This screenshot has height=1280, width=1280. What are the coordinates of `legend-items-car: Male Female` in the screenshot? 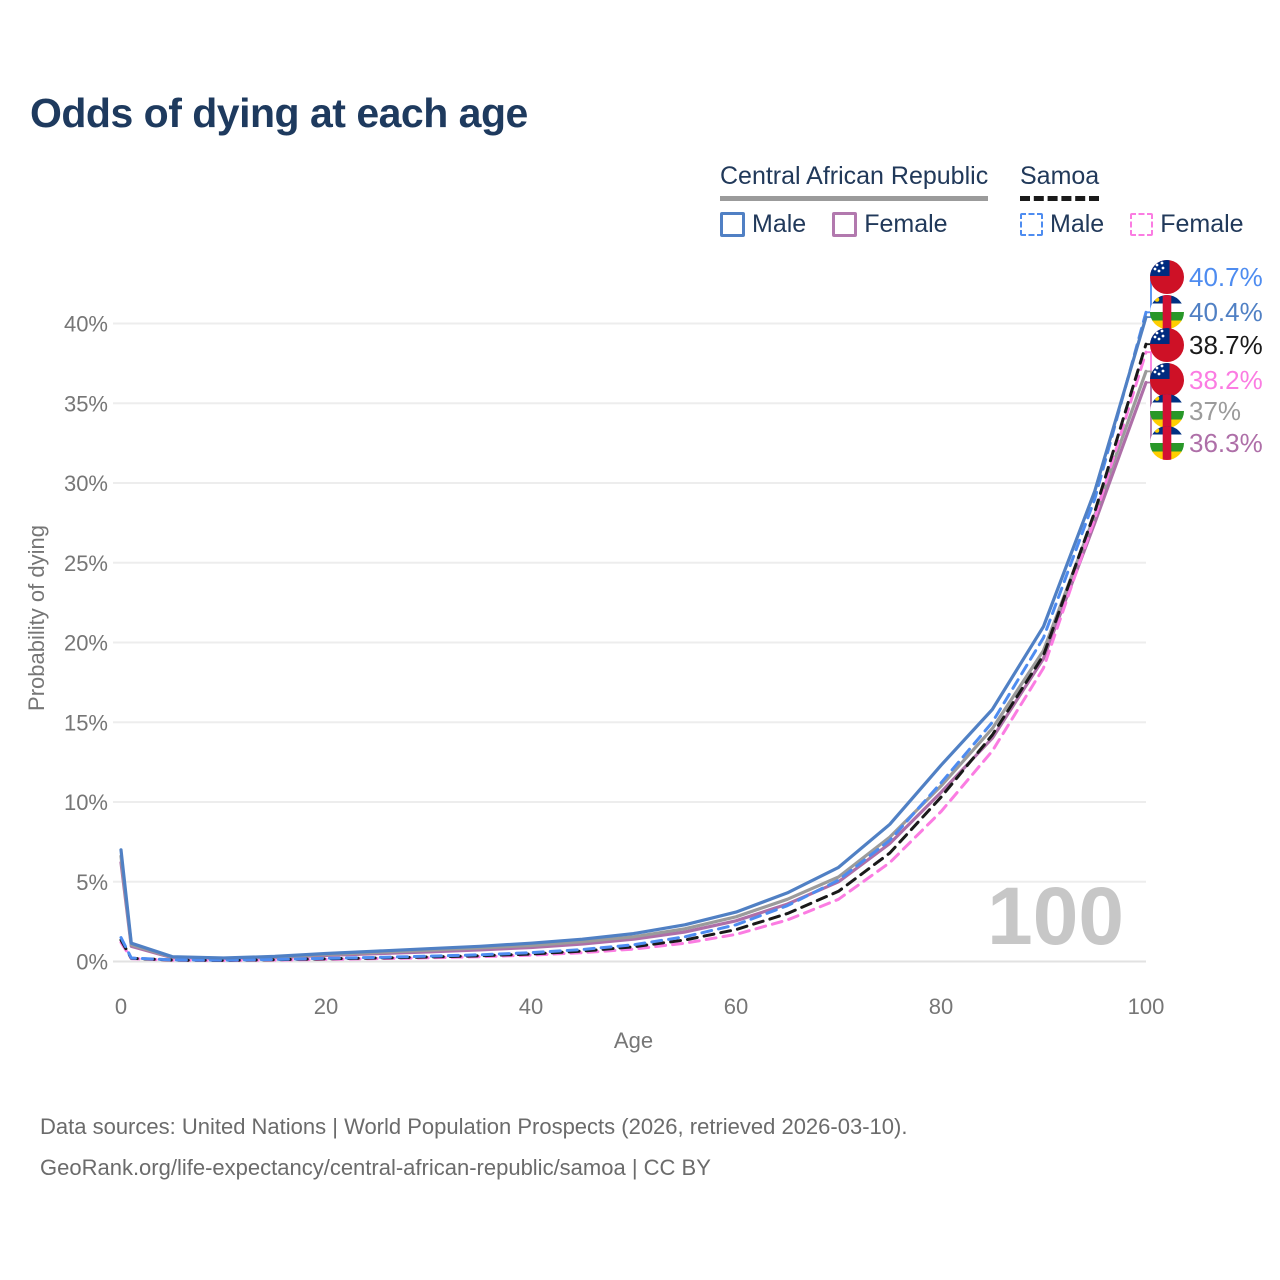 It's located at (854, 224).